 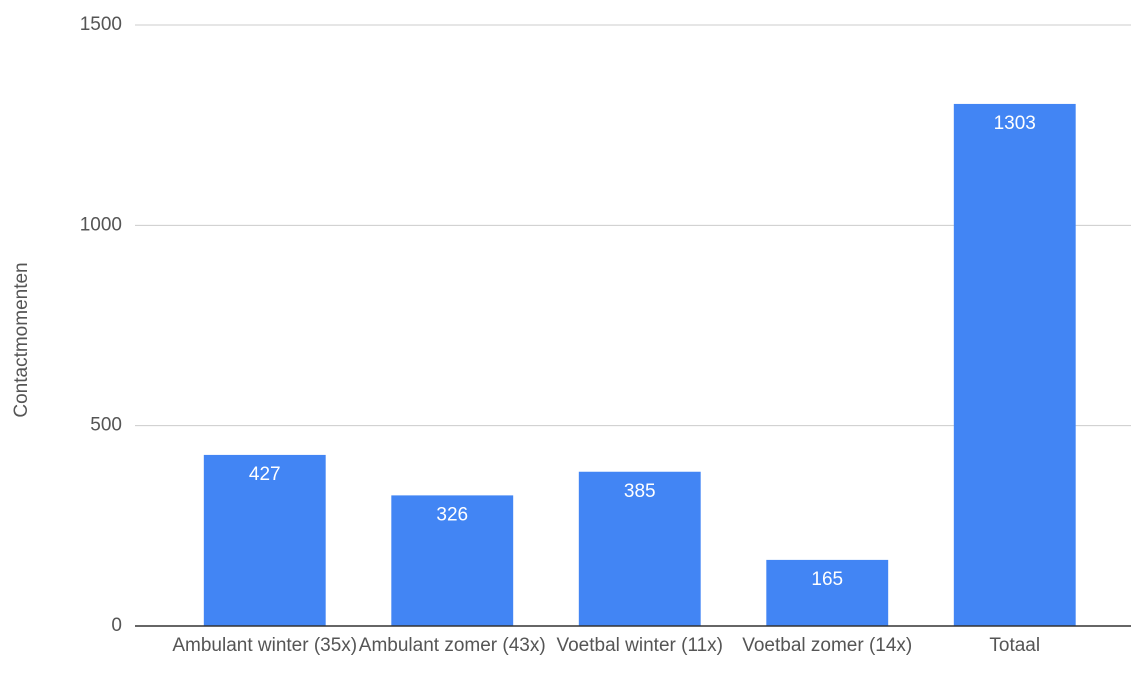 What do you see at coordinates (265, 474) in the screenshot?
I see `data-label: 427` at bounding box center [265, 474].